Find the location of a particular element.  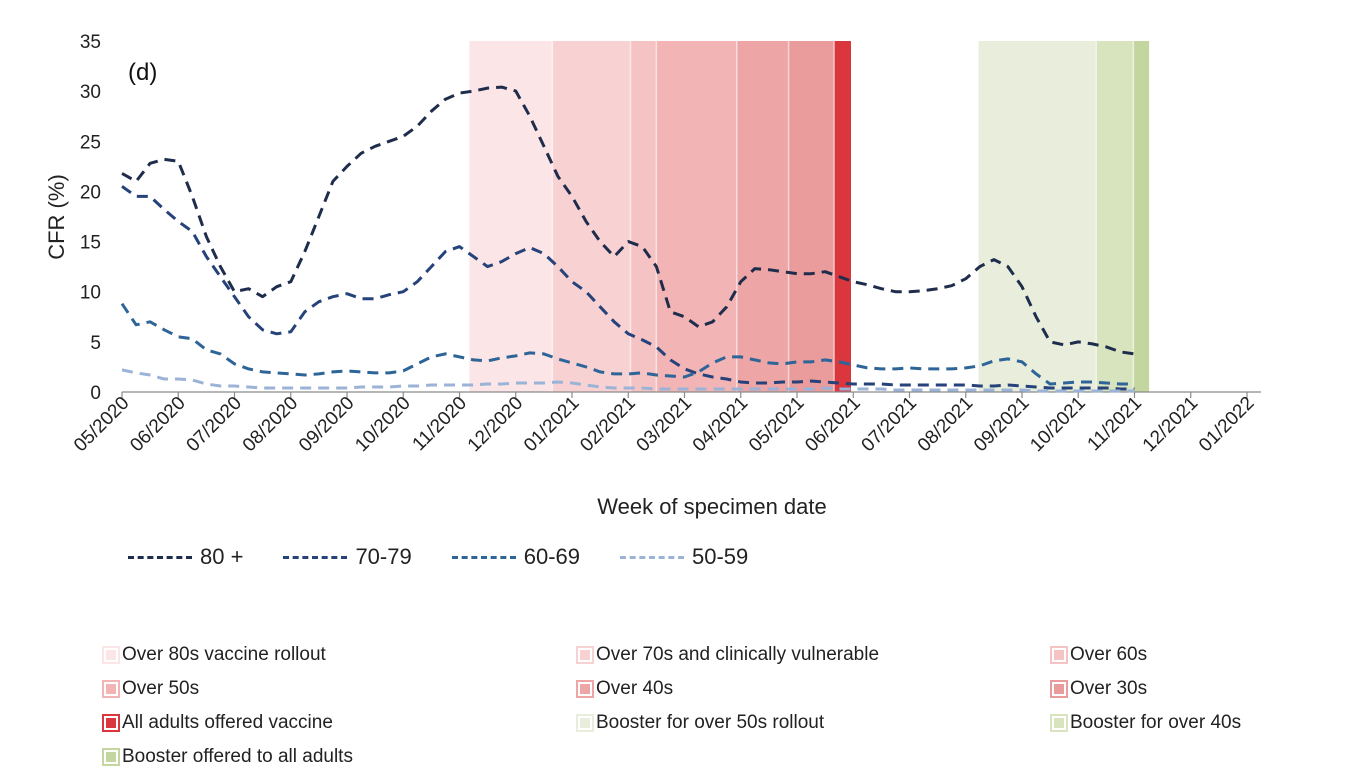

legend-item-booster-for-over-40s: Booster for over 40s is located at coordinates (1197, 723).